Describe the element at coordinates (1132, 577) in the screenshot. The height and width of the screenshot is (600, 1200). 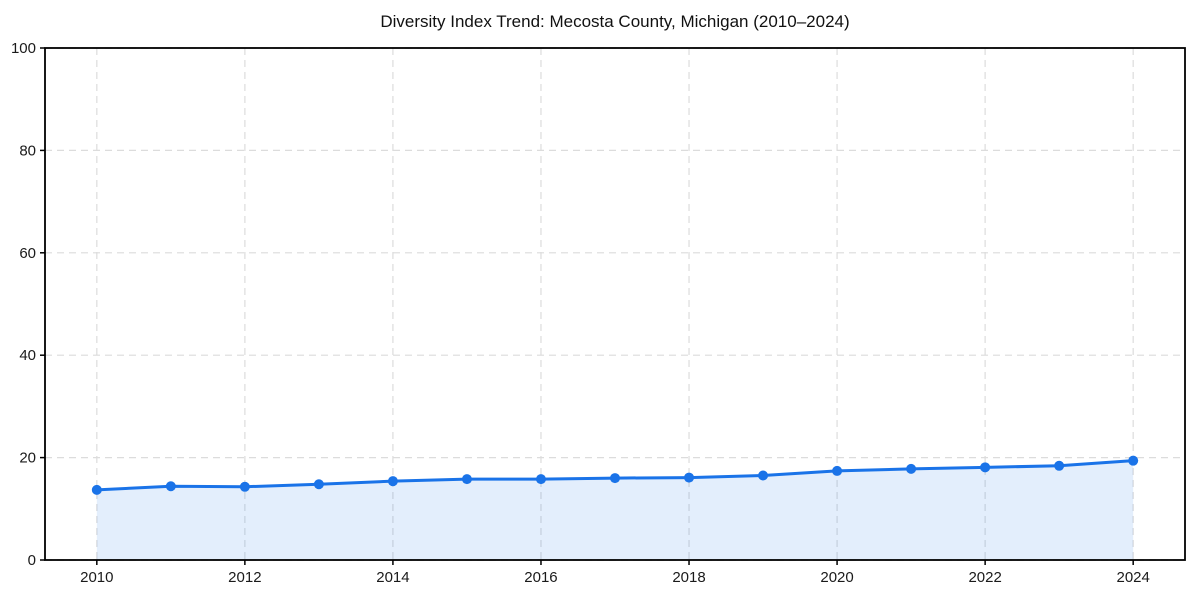
I see `x-tick-label: 2024` at that location.